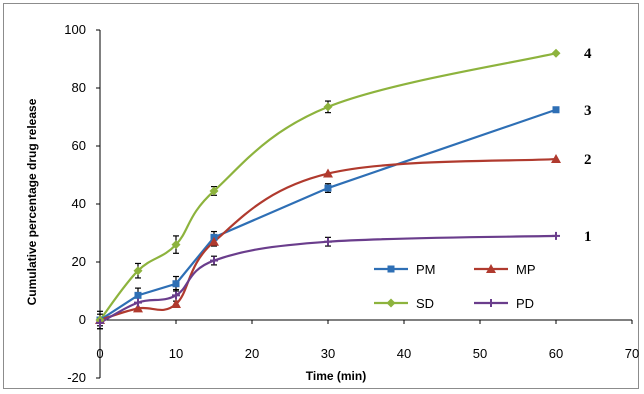  What do you see at coordinates (425, 303) in the screenshot?
I see `legend-label-sd: SD` at bounding box center [425, 303].